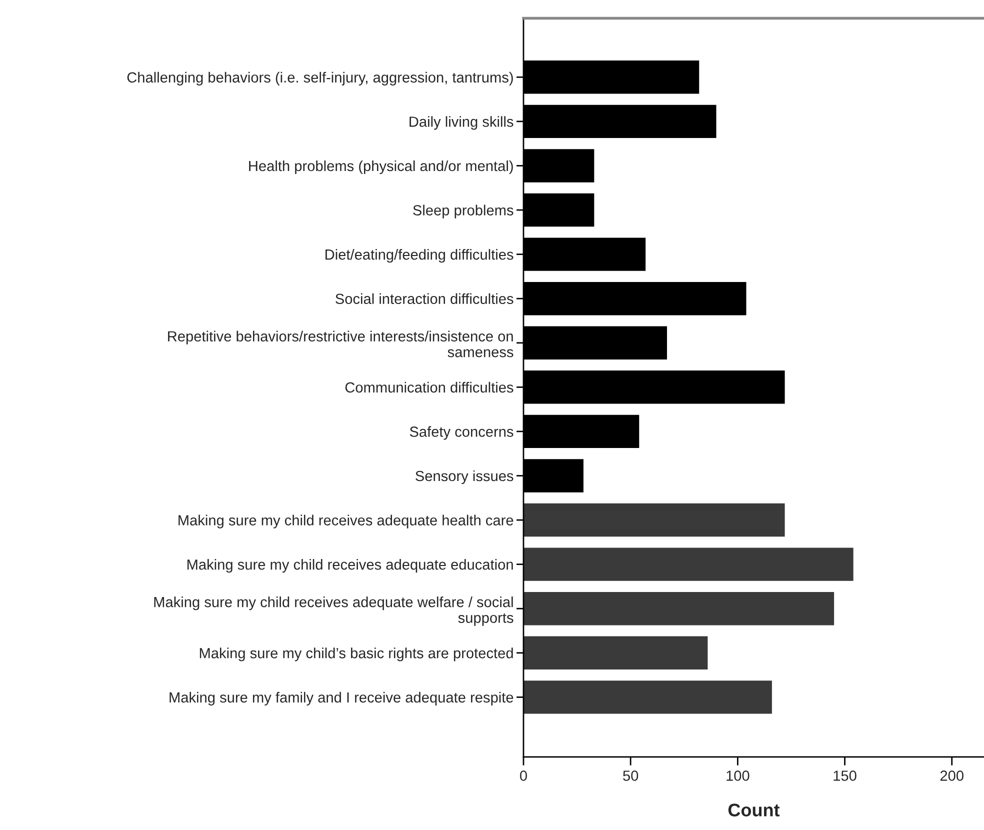  I want to click on x-tick-label: 50, so click(630, 775).